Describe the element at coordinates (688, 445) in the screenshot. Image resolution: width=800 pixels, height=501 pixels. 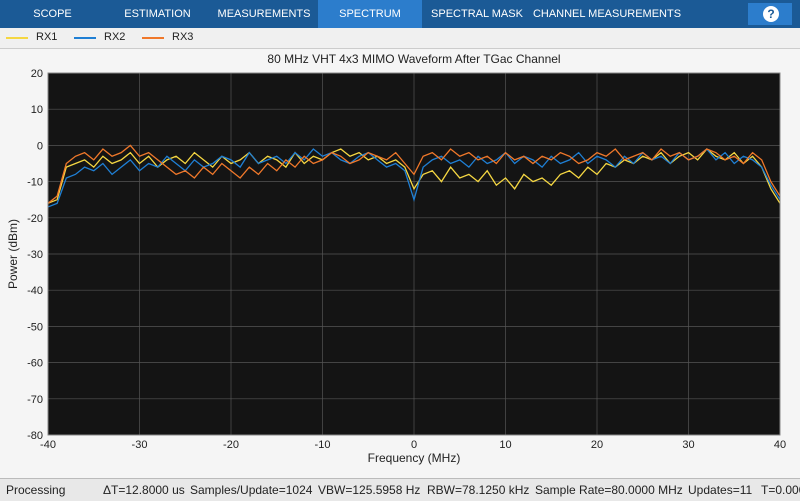
I see `x-tick-label: 30` at that location.